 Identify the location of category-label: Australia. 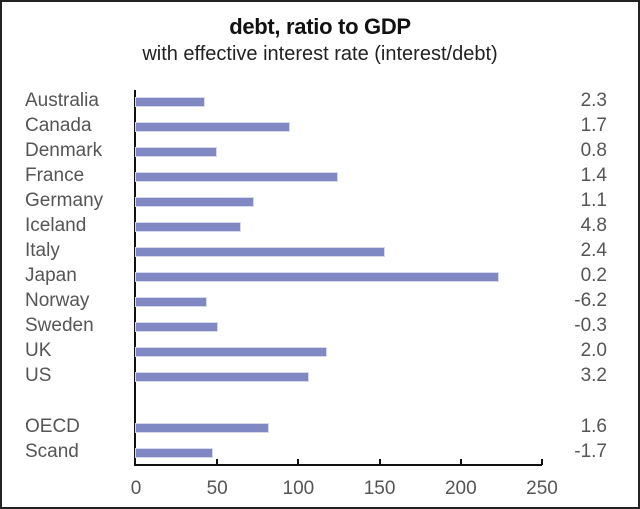
(62, 100).